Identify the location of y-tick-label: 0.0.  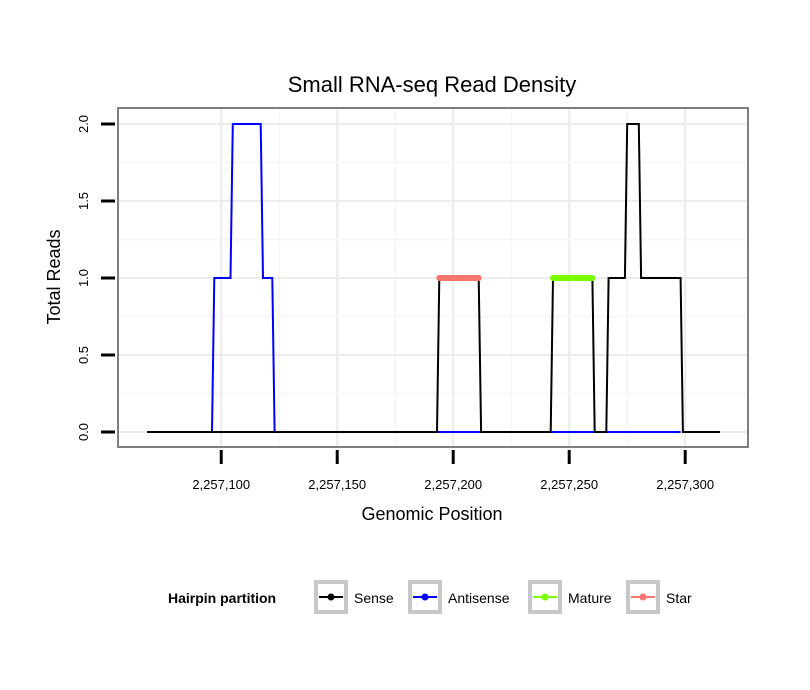
(83, 432).